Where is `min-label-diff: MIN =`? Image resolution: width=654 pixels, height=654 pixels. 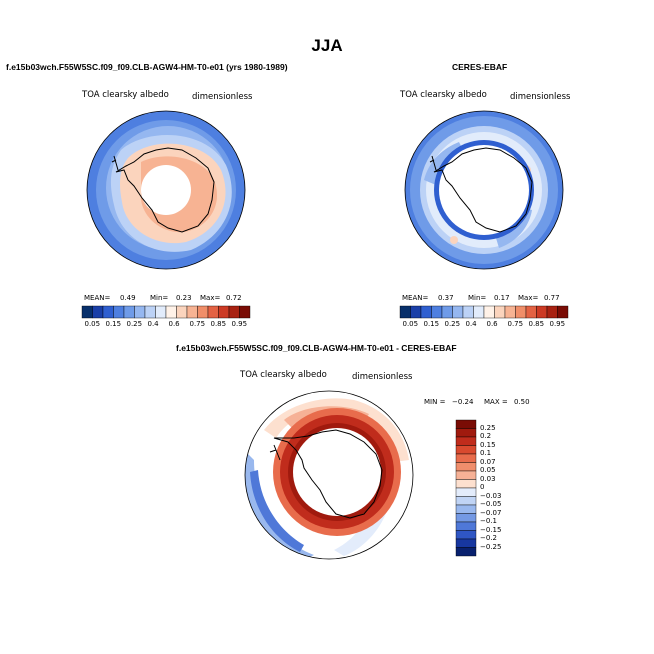
min-label-diff: MIN = is located at coordinates (435, 402).